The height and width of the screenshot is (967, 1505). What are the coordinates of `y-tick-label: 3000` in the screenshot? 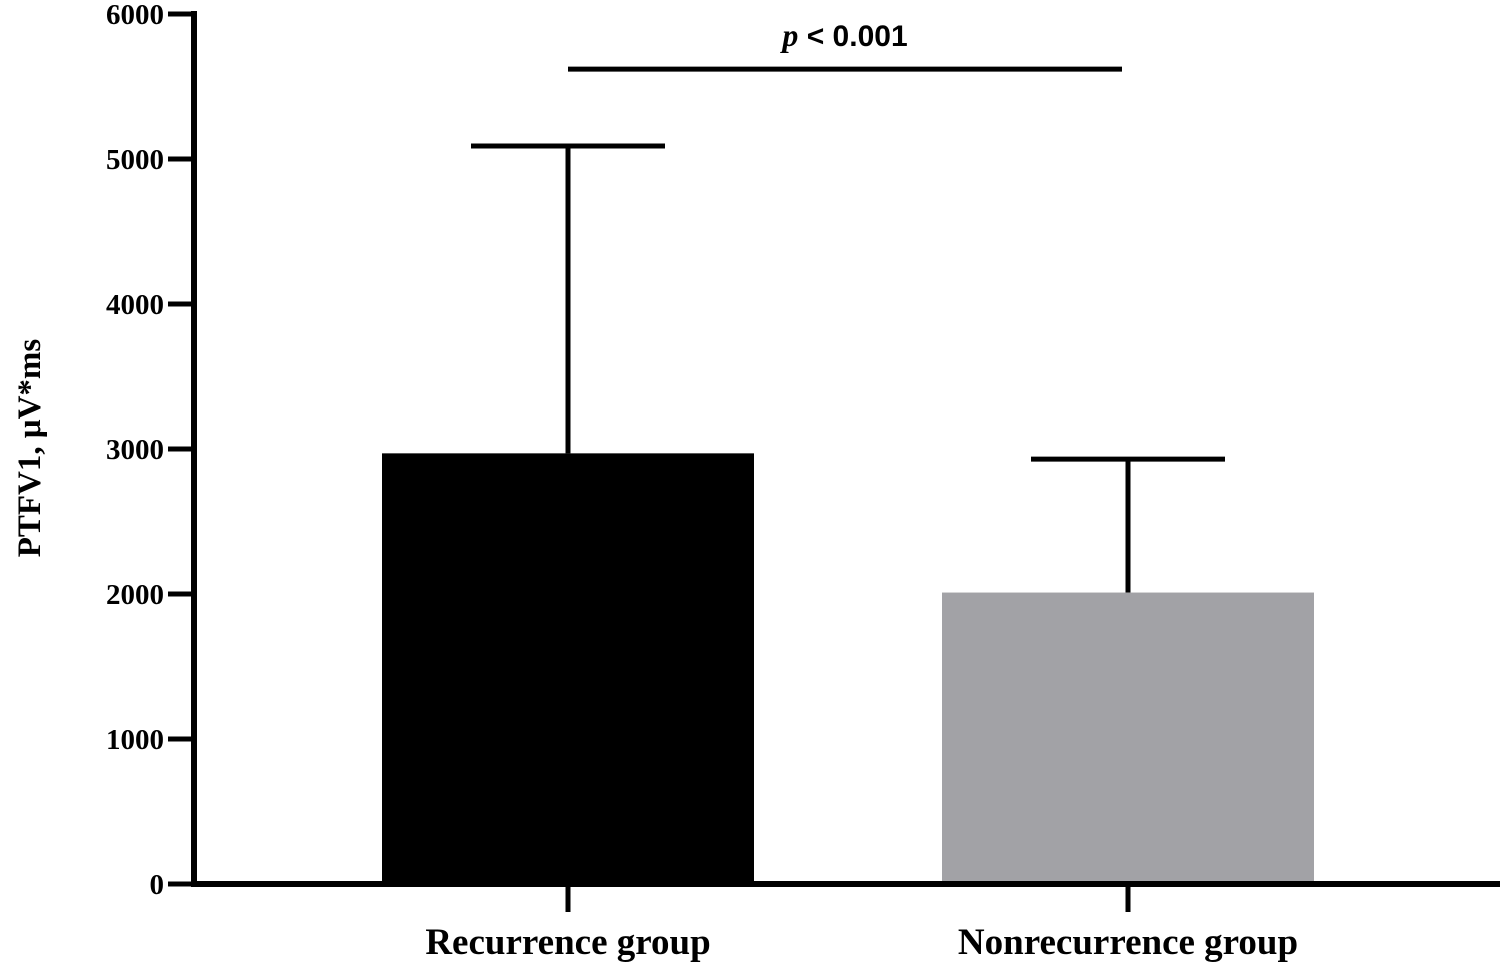 It's located at (135, 450).